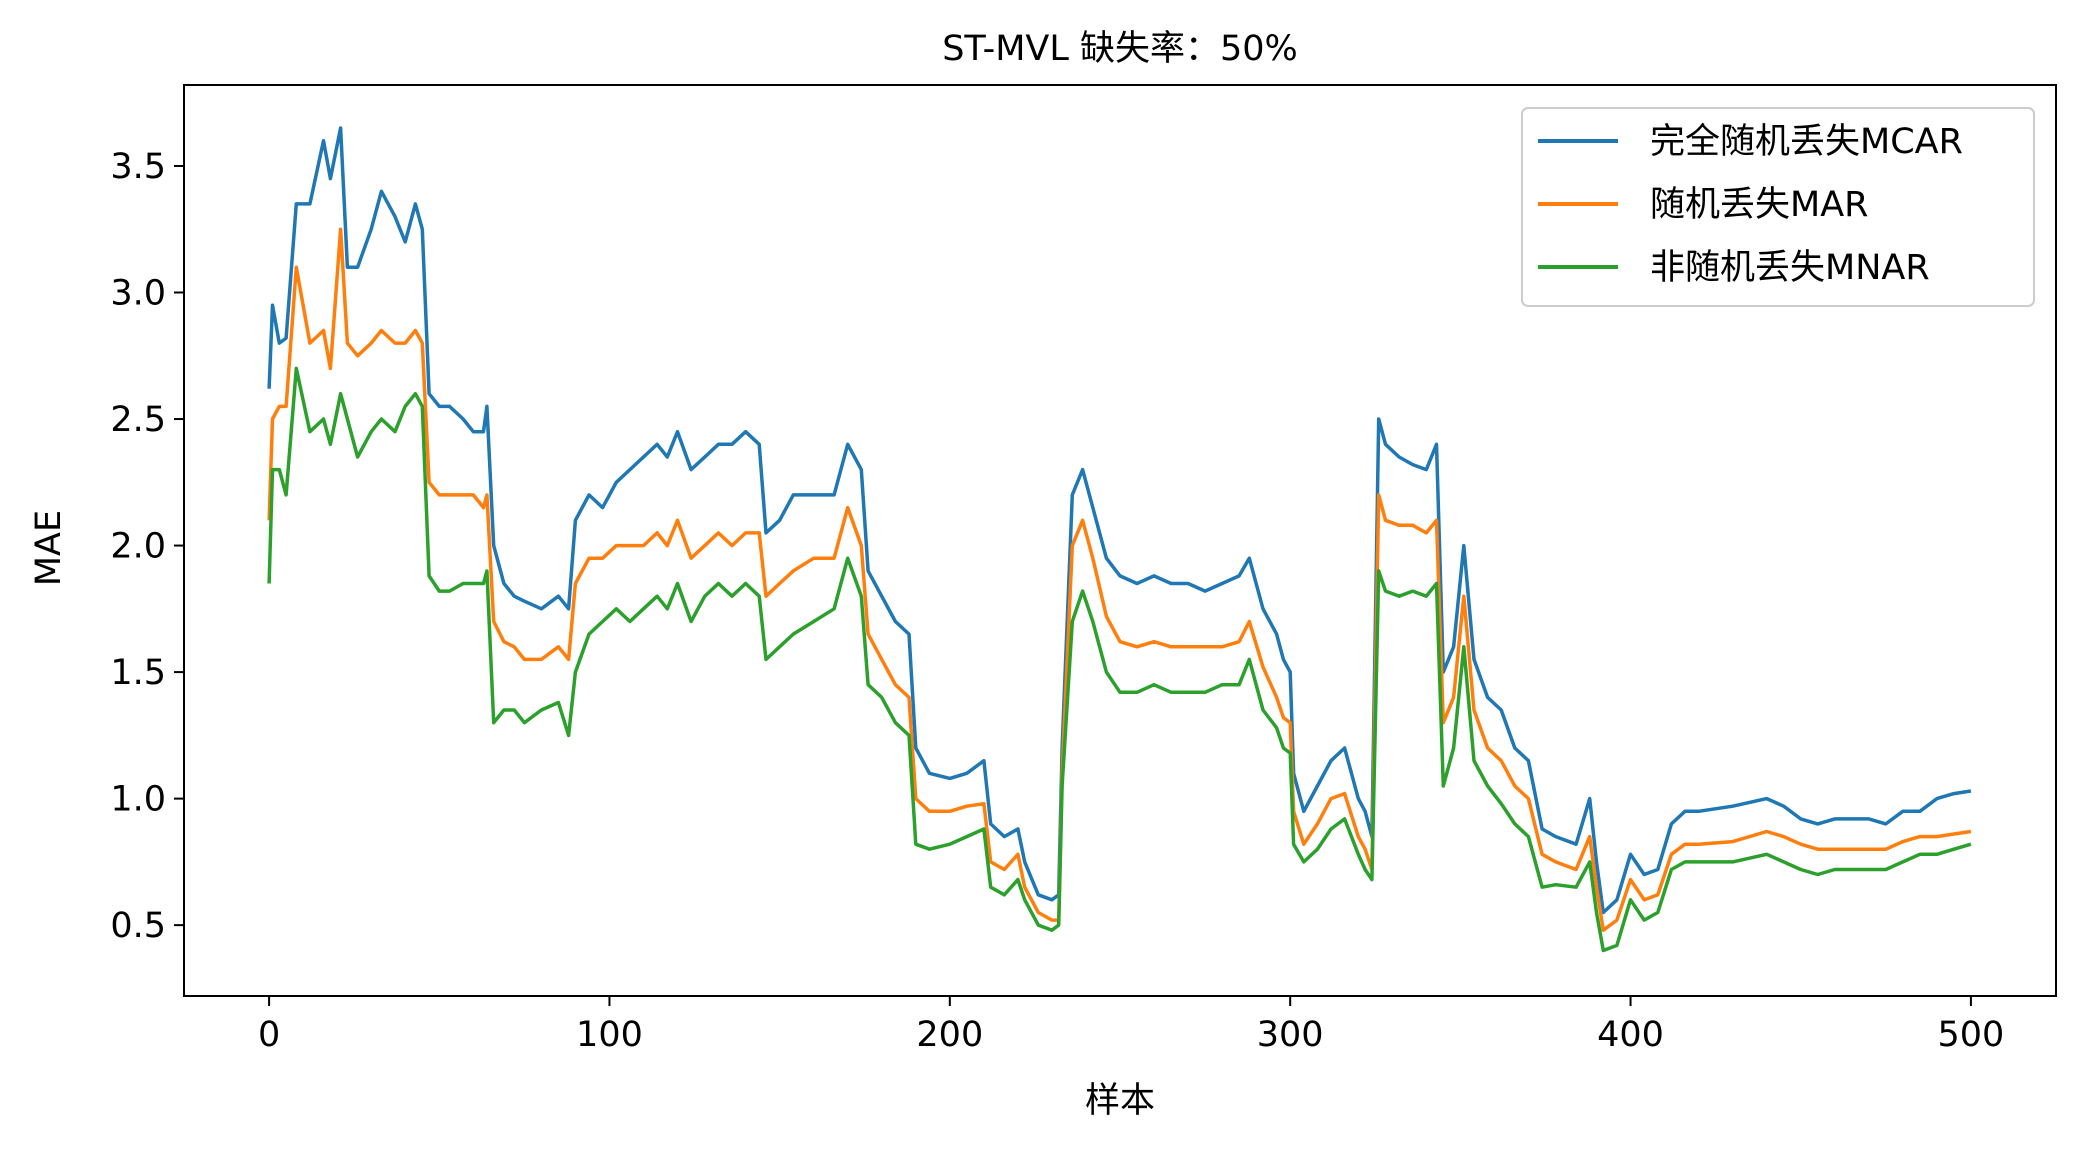  What do you see at coordinates (1790, 268) in the screenshot?
I see `legend-label-3: 非随机丢失MNAR` at bounding box center [1790, 268].